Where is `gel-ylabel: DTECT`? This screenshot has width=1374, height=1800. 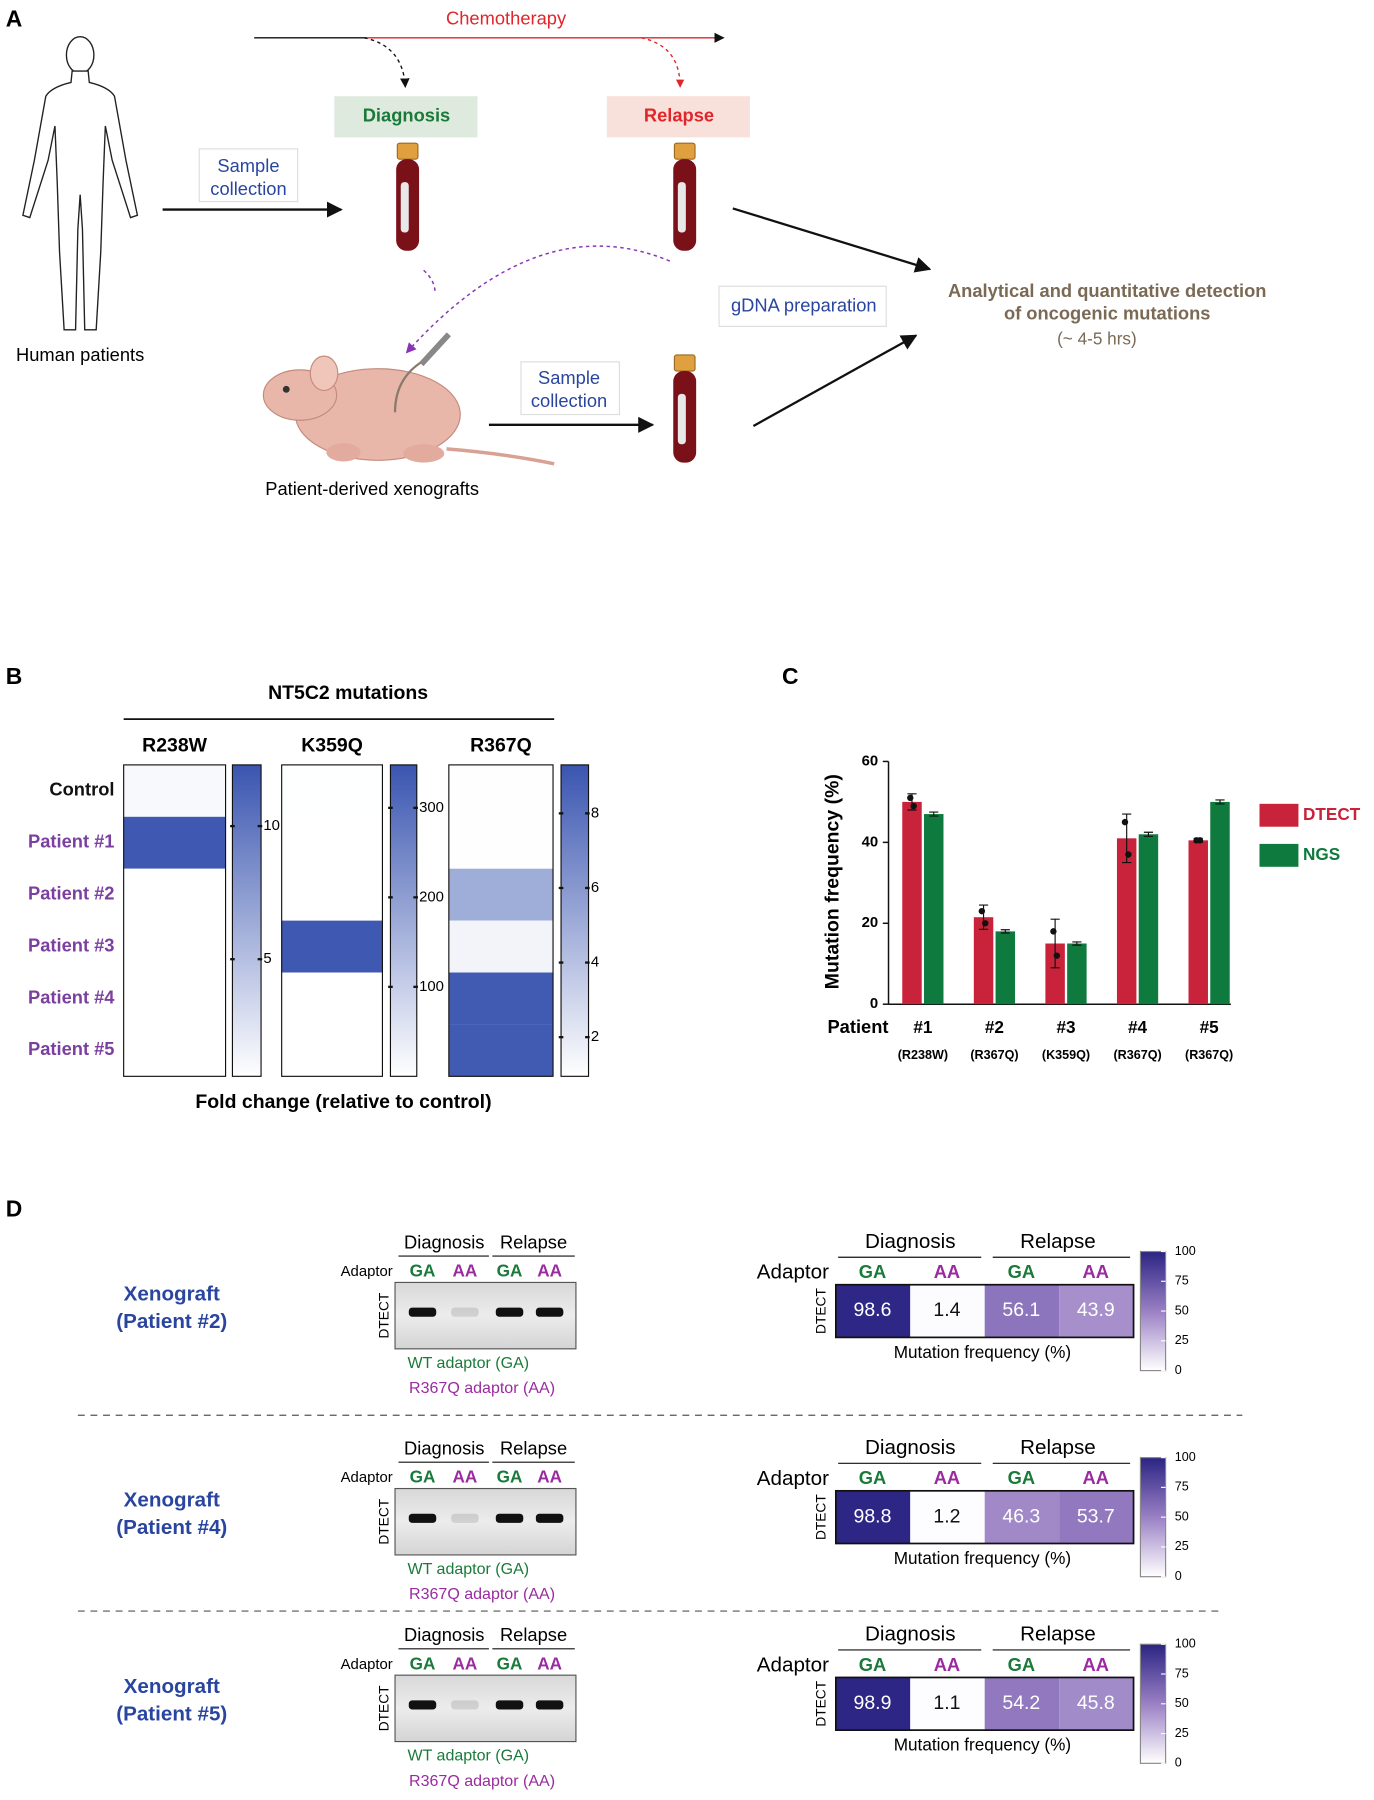 gel-ylabel: DTECT is located at coordinates (383, 1708).